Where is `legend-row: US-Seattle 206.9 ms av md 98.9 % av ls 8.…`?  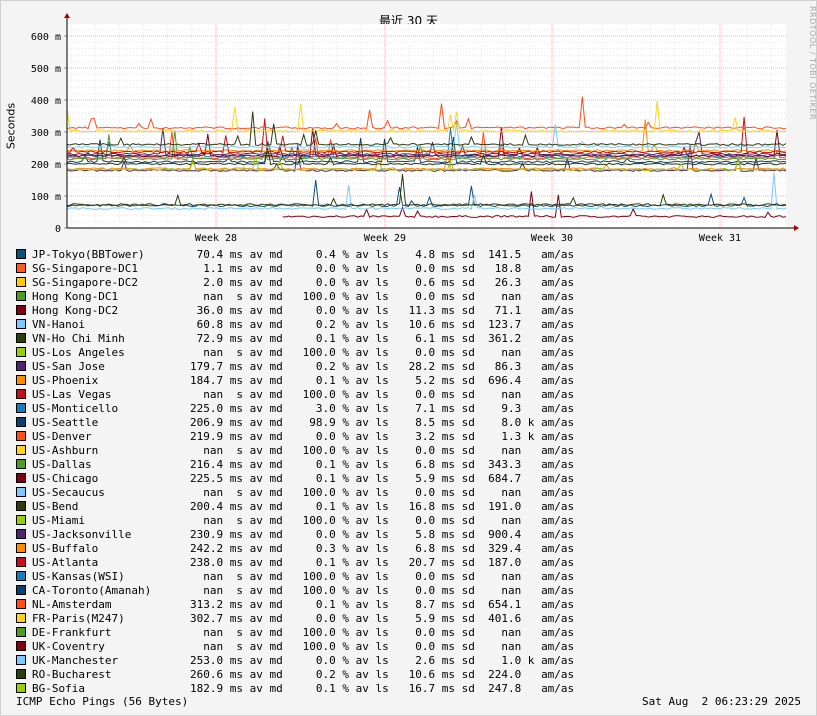
legend-row: US-Seattle 206.9 ms av md 98.9 % av ls 8.… is located at coordinates (295, 423).